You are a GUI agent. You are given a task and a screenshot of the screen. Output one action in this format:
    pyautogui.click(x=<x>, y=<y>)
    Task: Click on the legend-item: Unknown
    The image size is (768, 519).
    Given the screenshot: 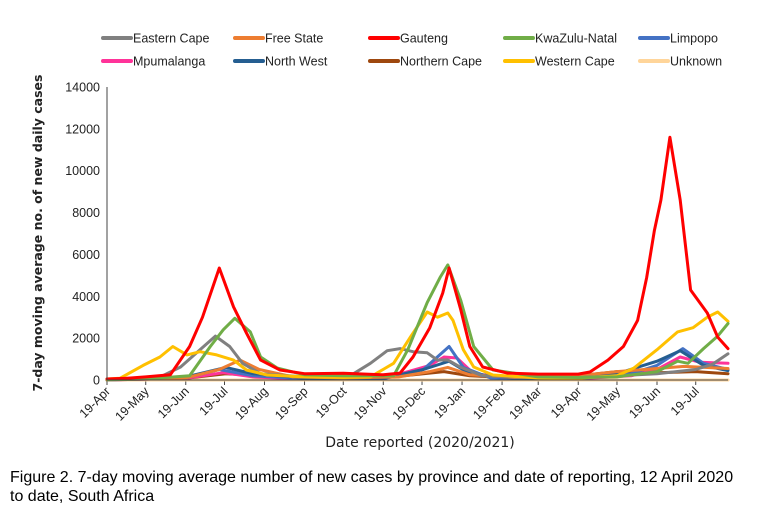 What is the action you would take?
    pyautogui.click(x=680, y=62)
    